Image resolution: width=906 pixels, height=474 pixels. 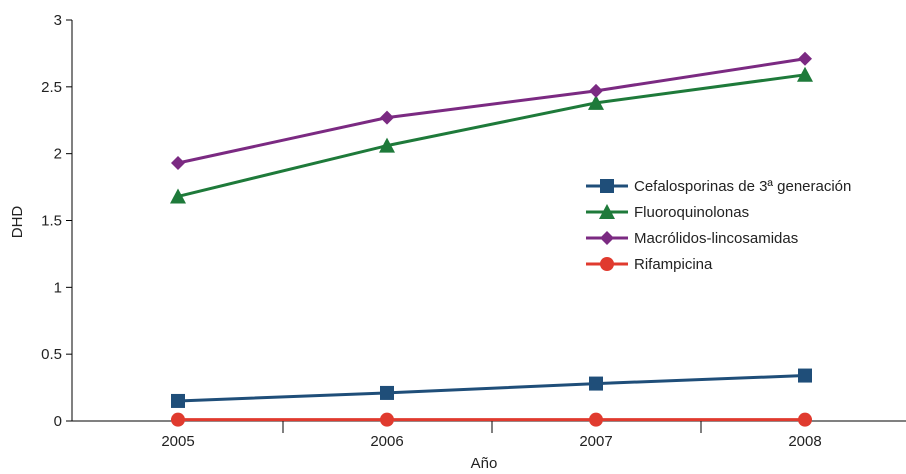 I want to click on x-tick-label: 2007, so click(x=595, y=441).